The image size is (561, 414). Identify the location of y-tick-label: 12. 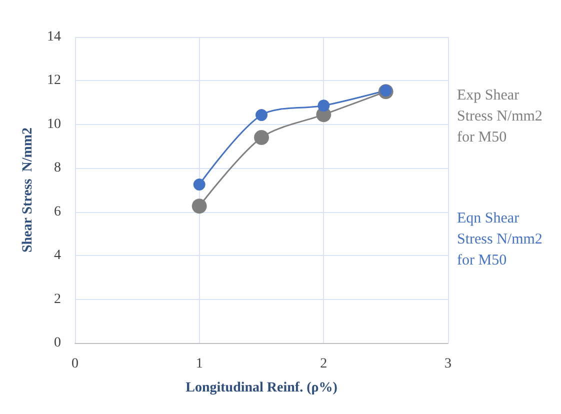
(54, 80).